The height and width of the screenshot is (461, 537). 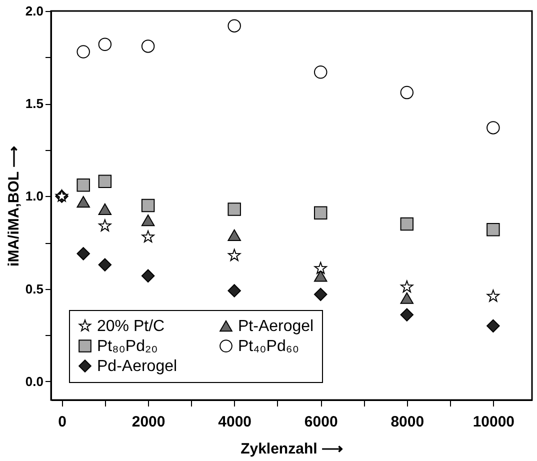 What do you see at coordinates (493, 422) in the screenshot?
I see `x-tick-label: 10000` at bounding box center [493, 422].